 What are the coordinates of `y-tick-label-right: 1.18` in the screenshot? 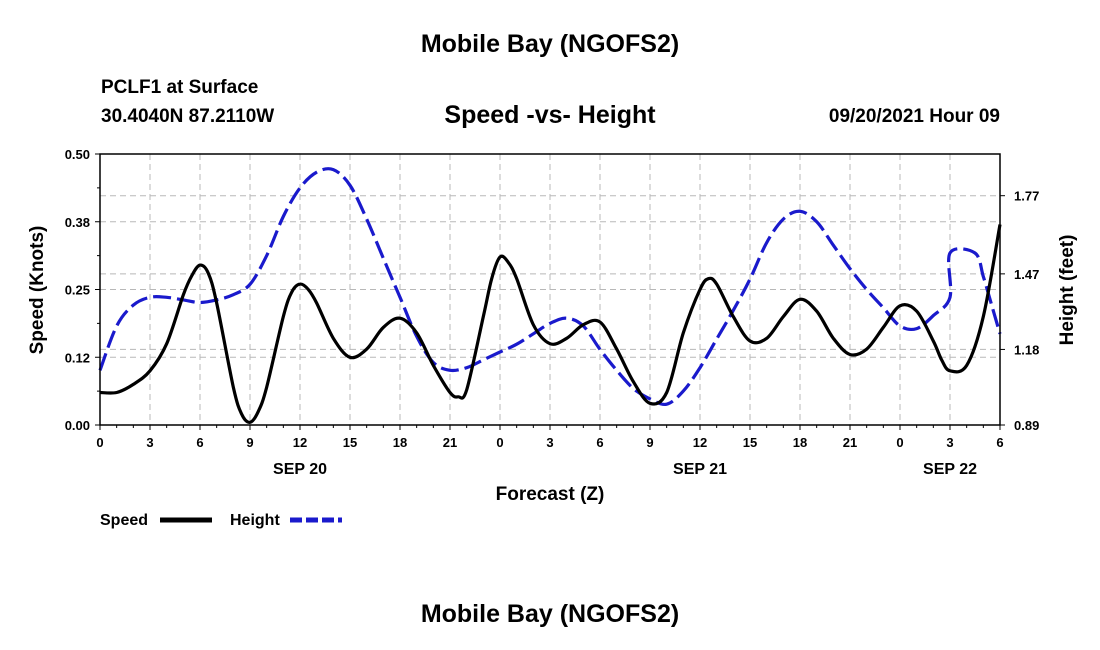 It's located at (1026, 349).